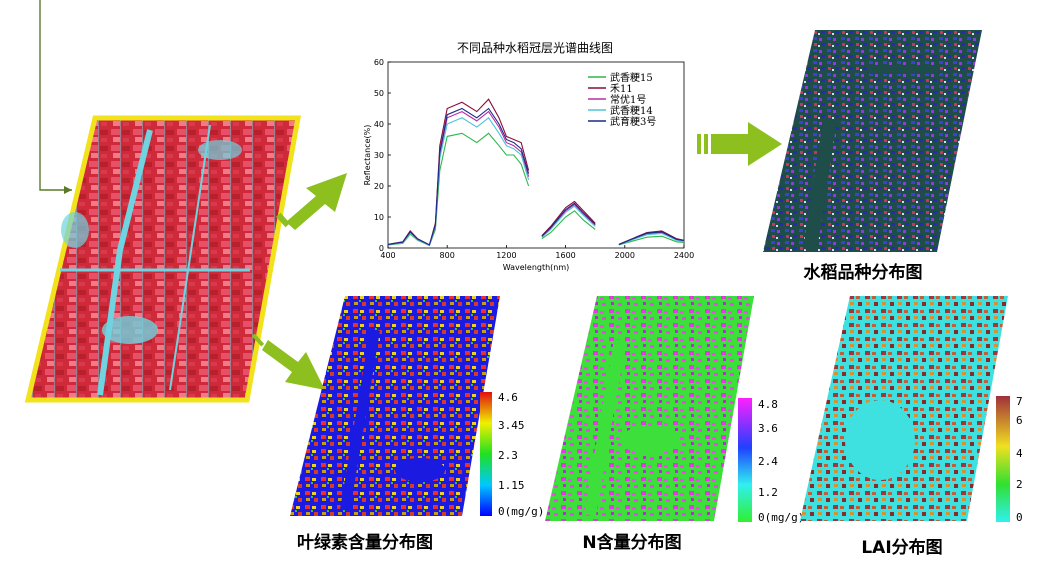 The width and height of the screenshot is (1062, 578). What do you see at coordinates (311, 201) in the screenshot?
I see `arrow-to-spectrum` at bounding box center [311, 201].